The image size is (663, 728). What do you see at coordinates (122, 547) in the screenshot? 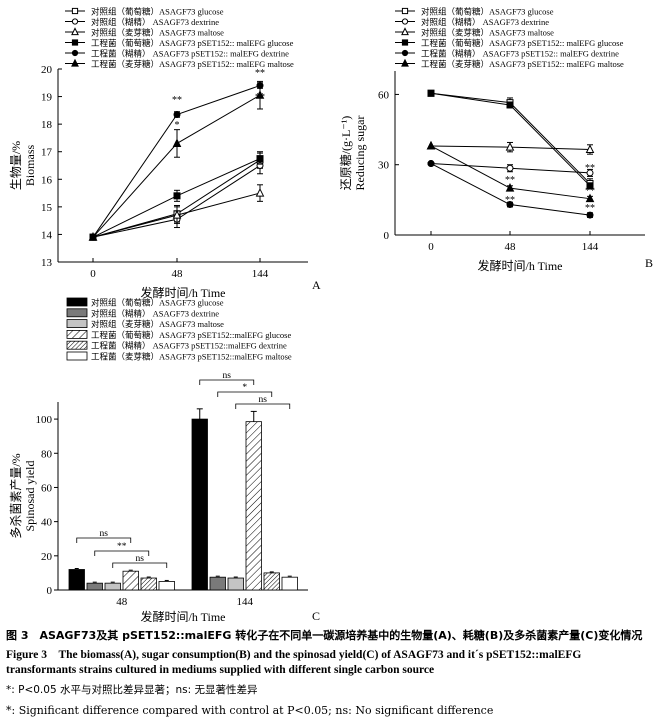
I see `significance-label: **` at bounding box center [122, 547].